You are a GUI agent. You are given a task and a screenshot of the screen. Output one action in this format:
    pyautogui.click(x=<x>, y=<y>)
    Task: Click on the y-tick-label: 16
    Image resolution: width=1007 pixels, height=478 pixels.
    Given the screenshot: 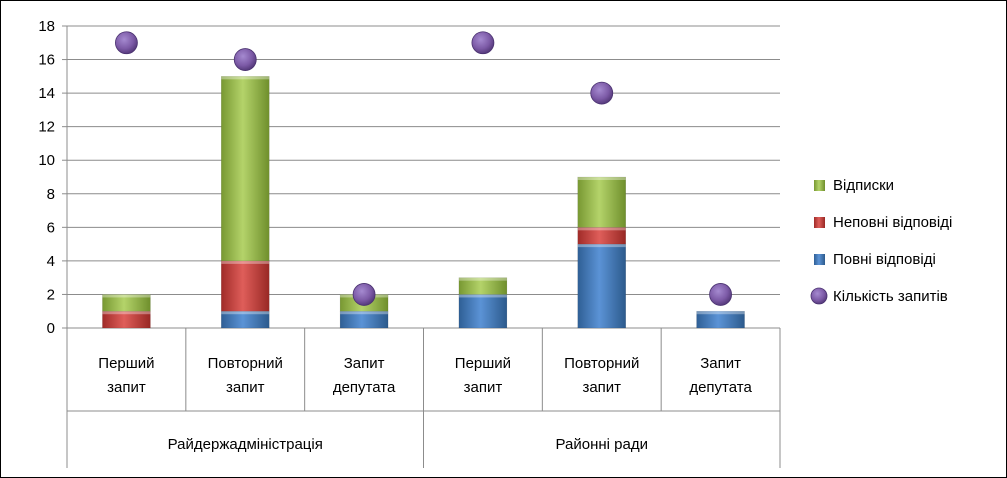 What is the action you would take?
    pyautogui.click(x=46, y=60)
    